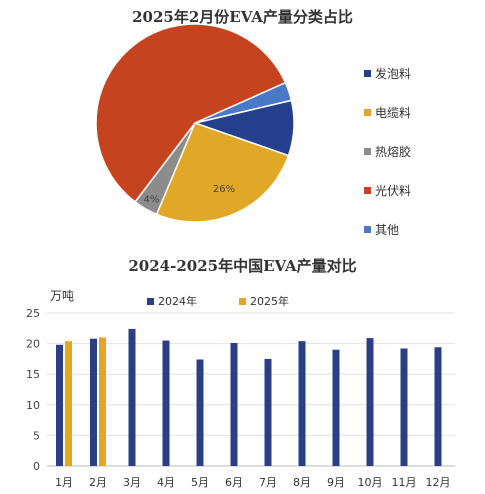 The width and height of the screenshot is (485, 494). Describe the element at coordinates (302, 482) in the screenshot. I see `x-tick-label: 8月` at that location.